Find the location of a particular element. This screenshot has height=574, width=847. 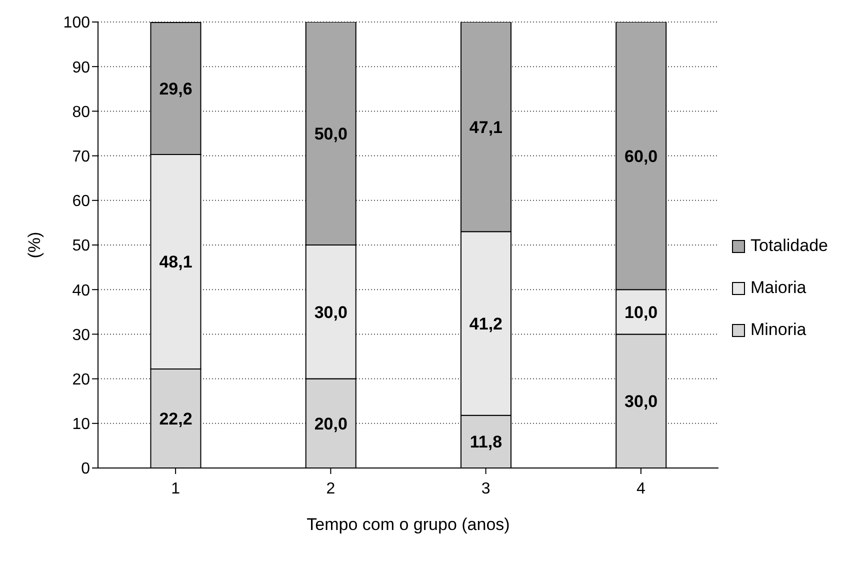

y-tick-label: 40 is located at coordinates (81, 291).